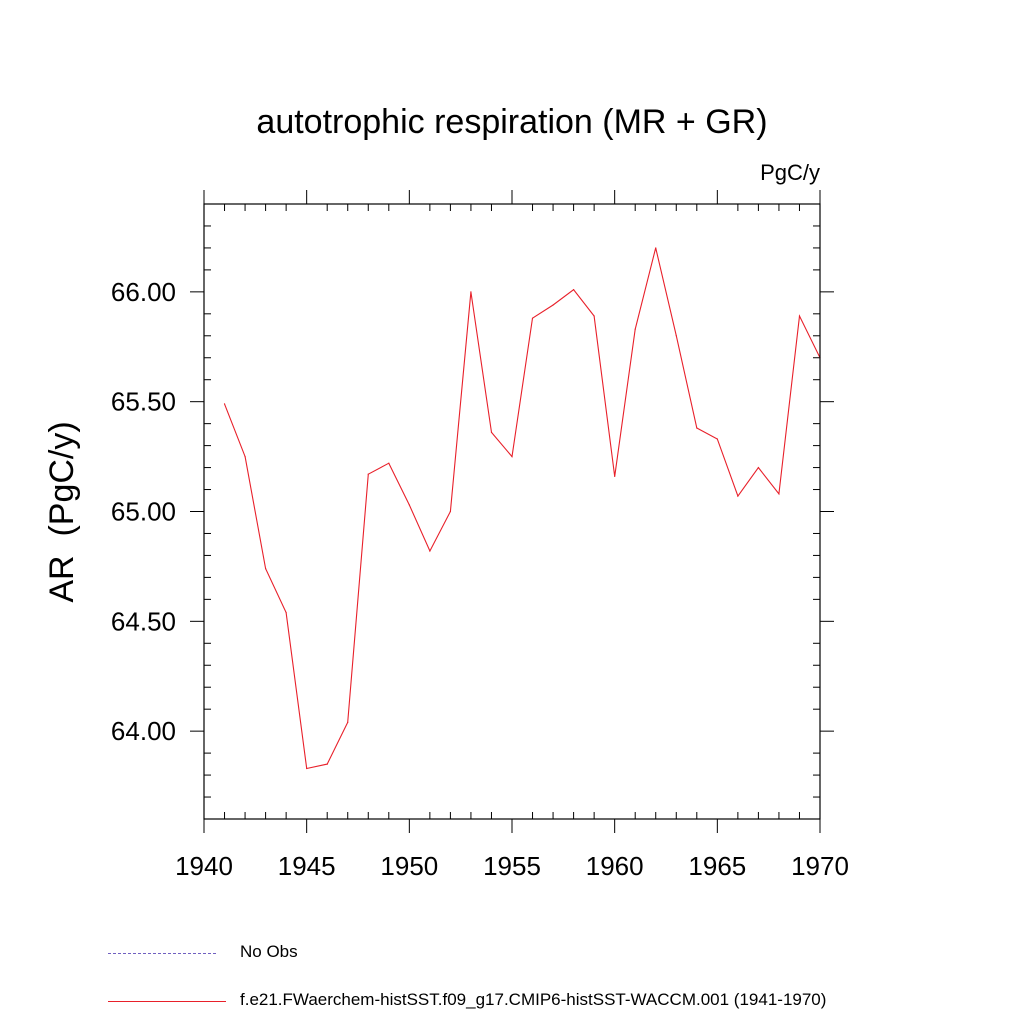  I want to click on x-tick-label: 1945, so click(307, 866).